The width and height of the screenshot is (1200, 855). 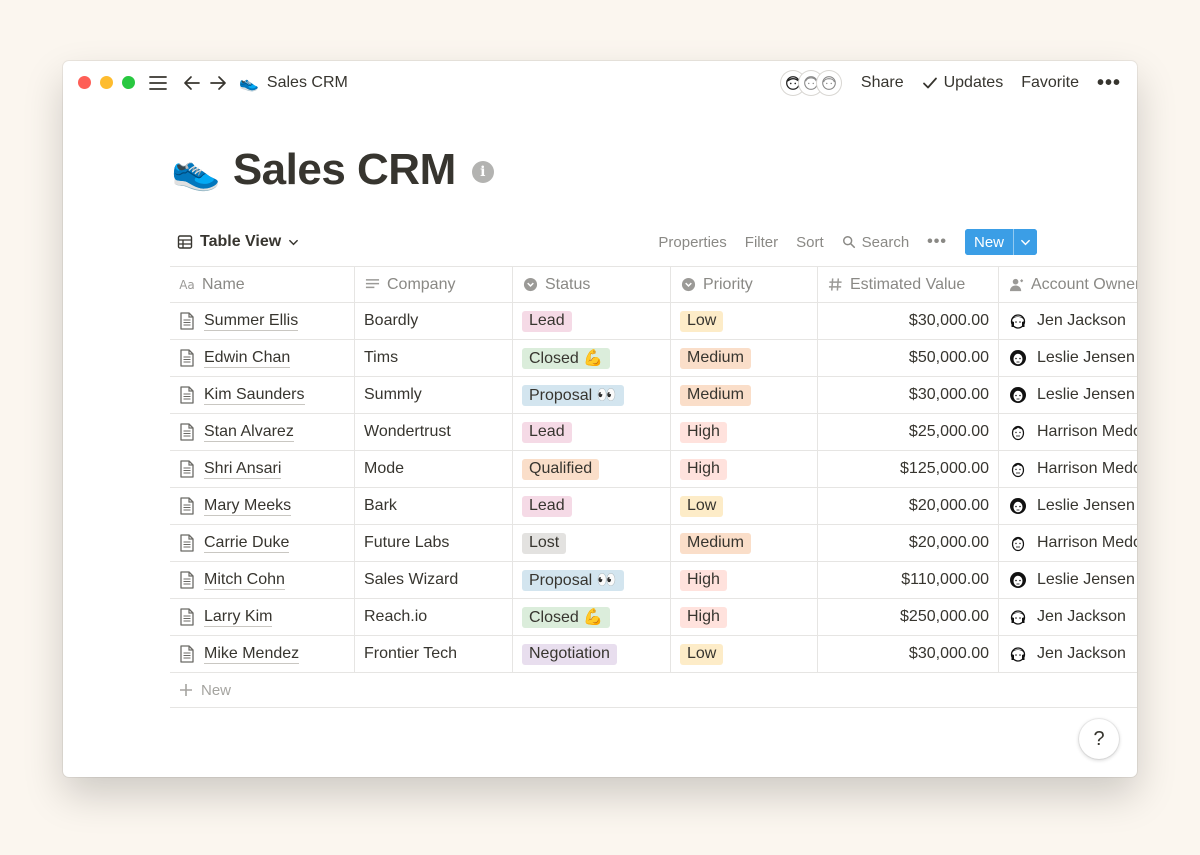 What do you see at coordinates (592, 284) in the screenshot?
I see `column-header-status: Status` at bounding box center [592, 284].